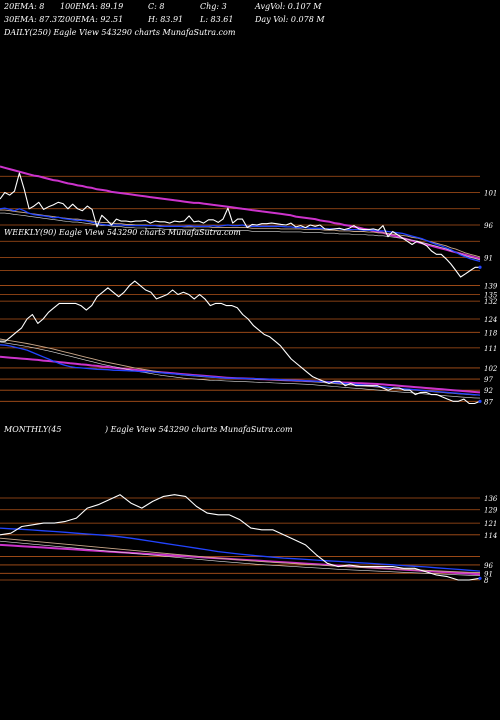 The width and height of the screenshot is (500, 720). I want to click on weekly-series-ema-long, so click(240, 374).